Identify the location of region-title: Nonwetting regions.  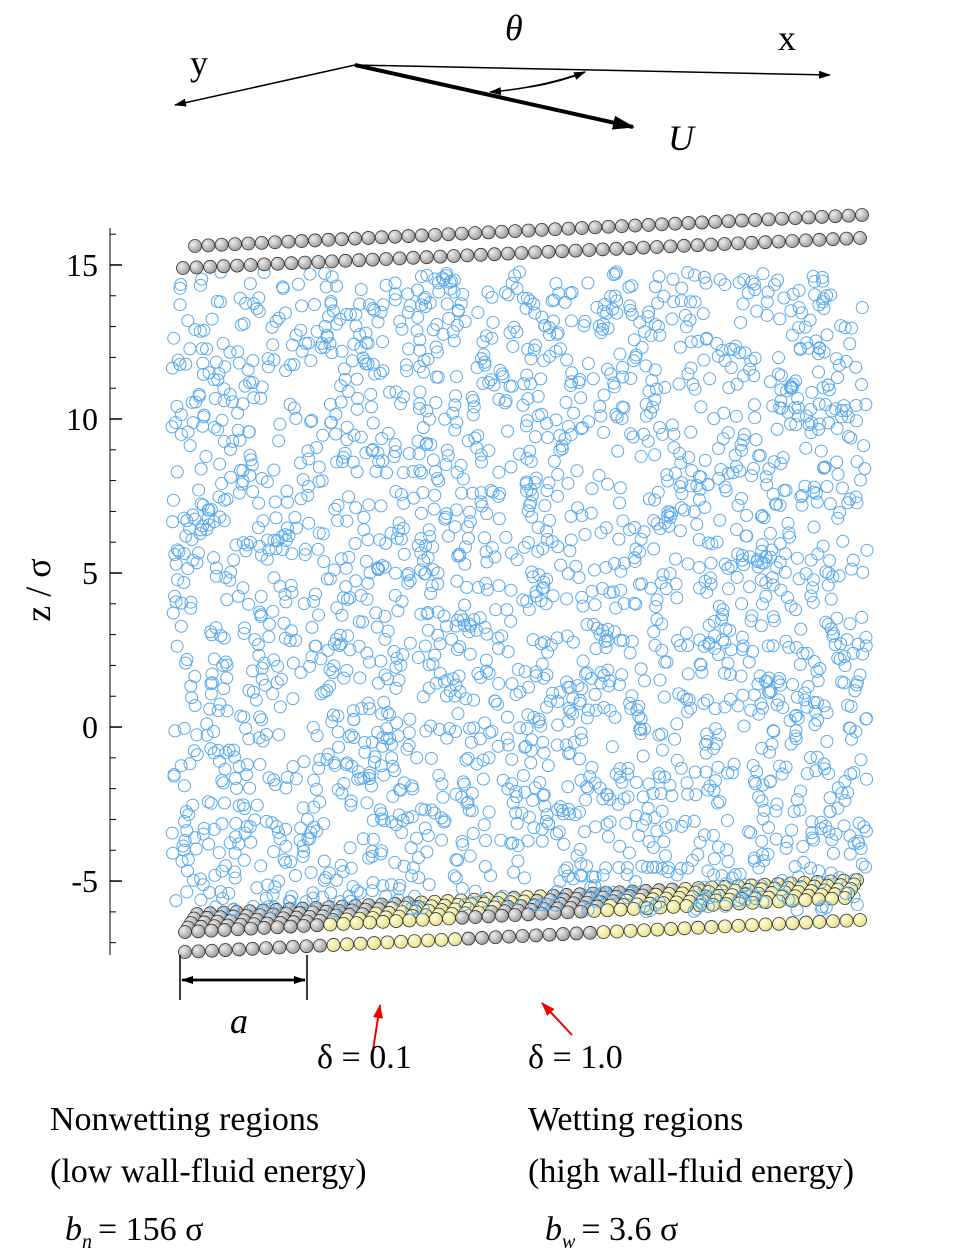
(184, 1119).